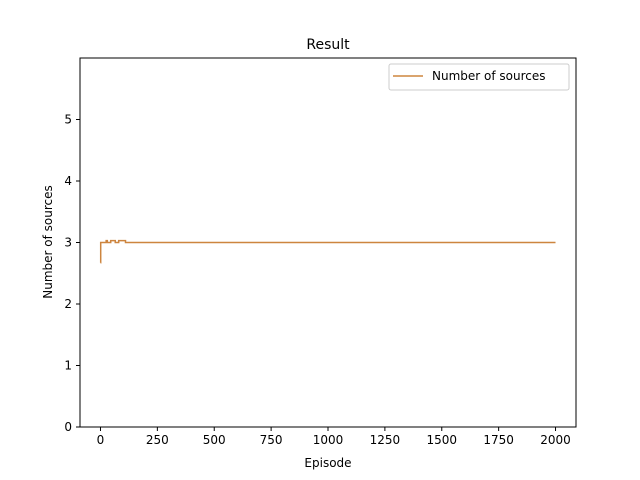 This screenshot has width=640, height=480. What do you see at coordinates (157, 440) in the screenshot?
I see `x-tick-label: 250` at bounding box center [157, 440].